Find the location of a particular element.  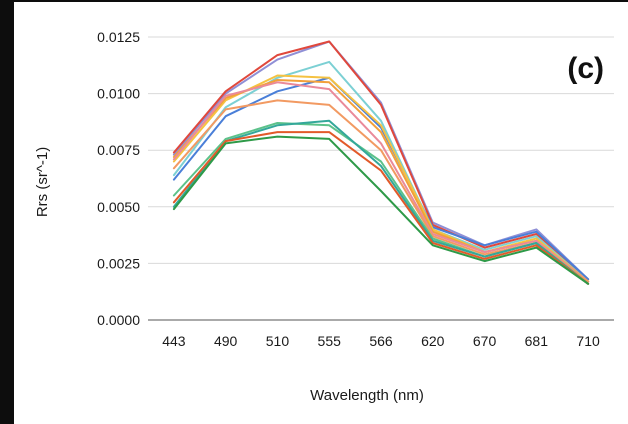

y-axis-title: Rrs (sr^-1) is located at coordinates (42, 182).